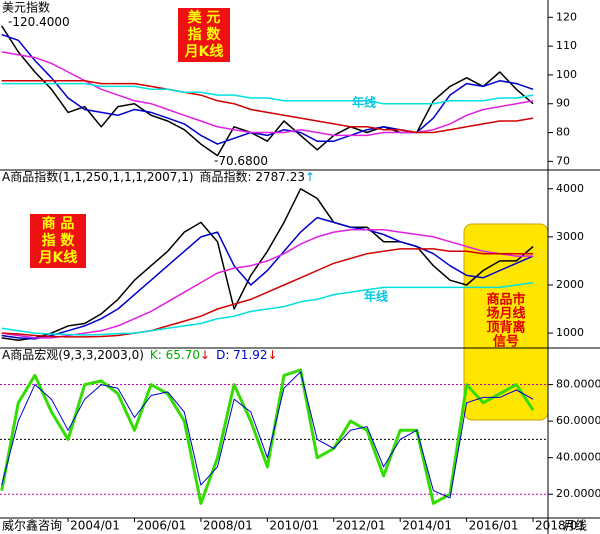 The height and width of the screenshot is (534, 600). Describe the element at coordinates (506, 342) in the screenshot. I see `note-line: 信号` at that location.